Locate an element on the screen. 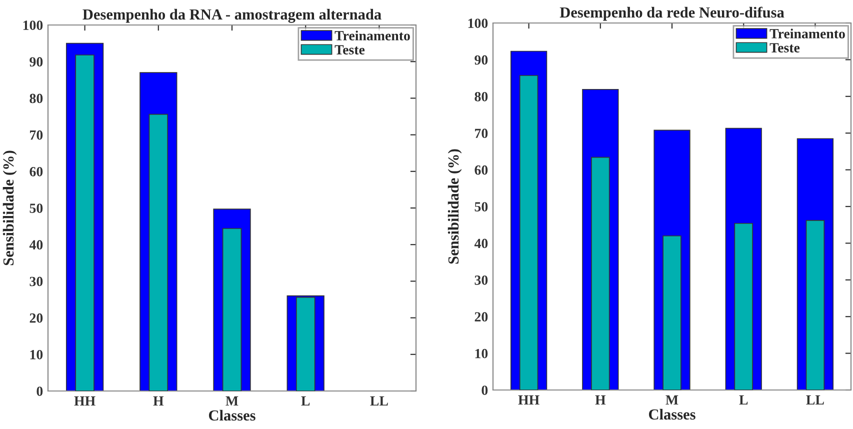 The width and height of the screenshot is (853, 429). chart-title: Desempenho da RNA - amostragem alternada is located at coordinates (232, 15).